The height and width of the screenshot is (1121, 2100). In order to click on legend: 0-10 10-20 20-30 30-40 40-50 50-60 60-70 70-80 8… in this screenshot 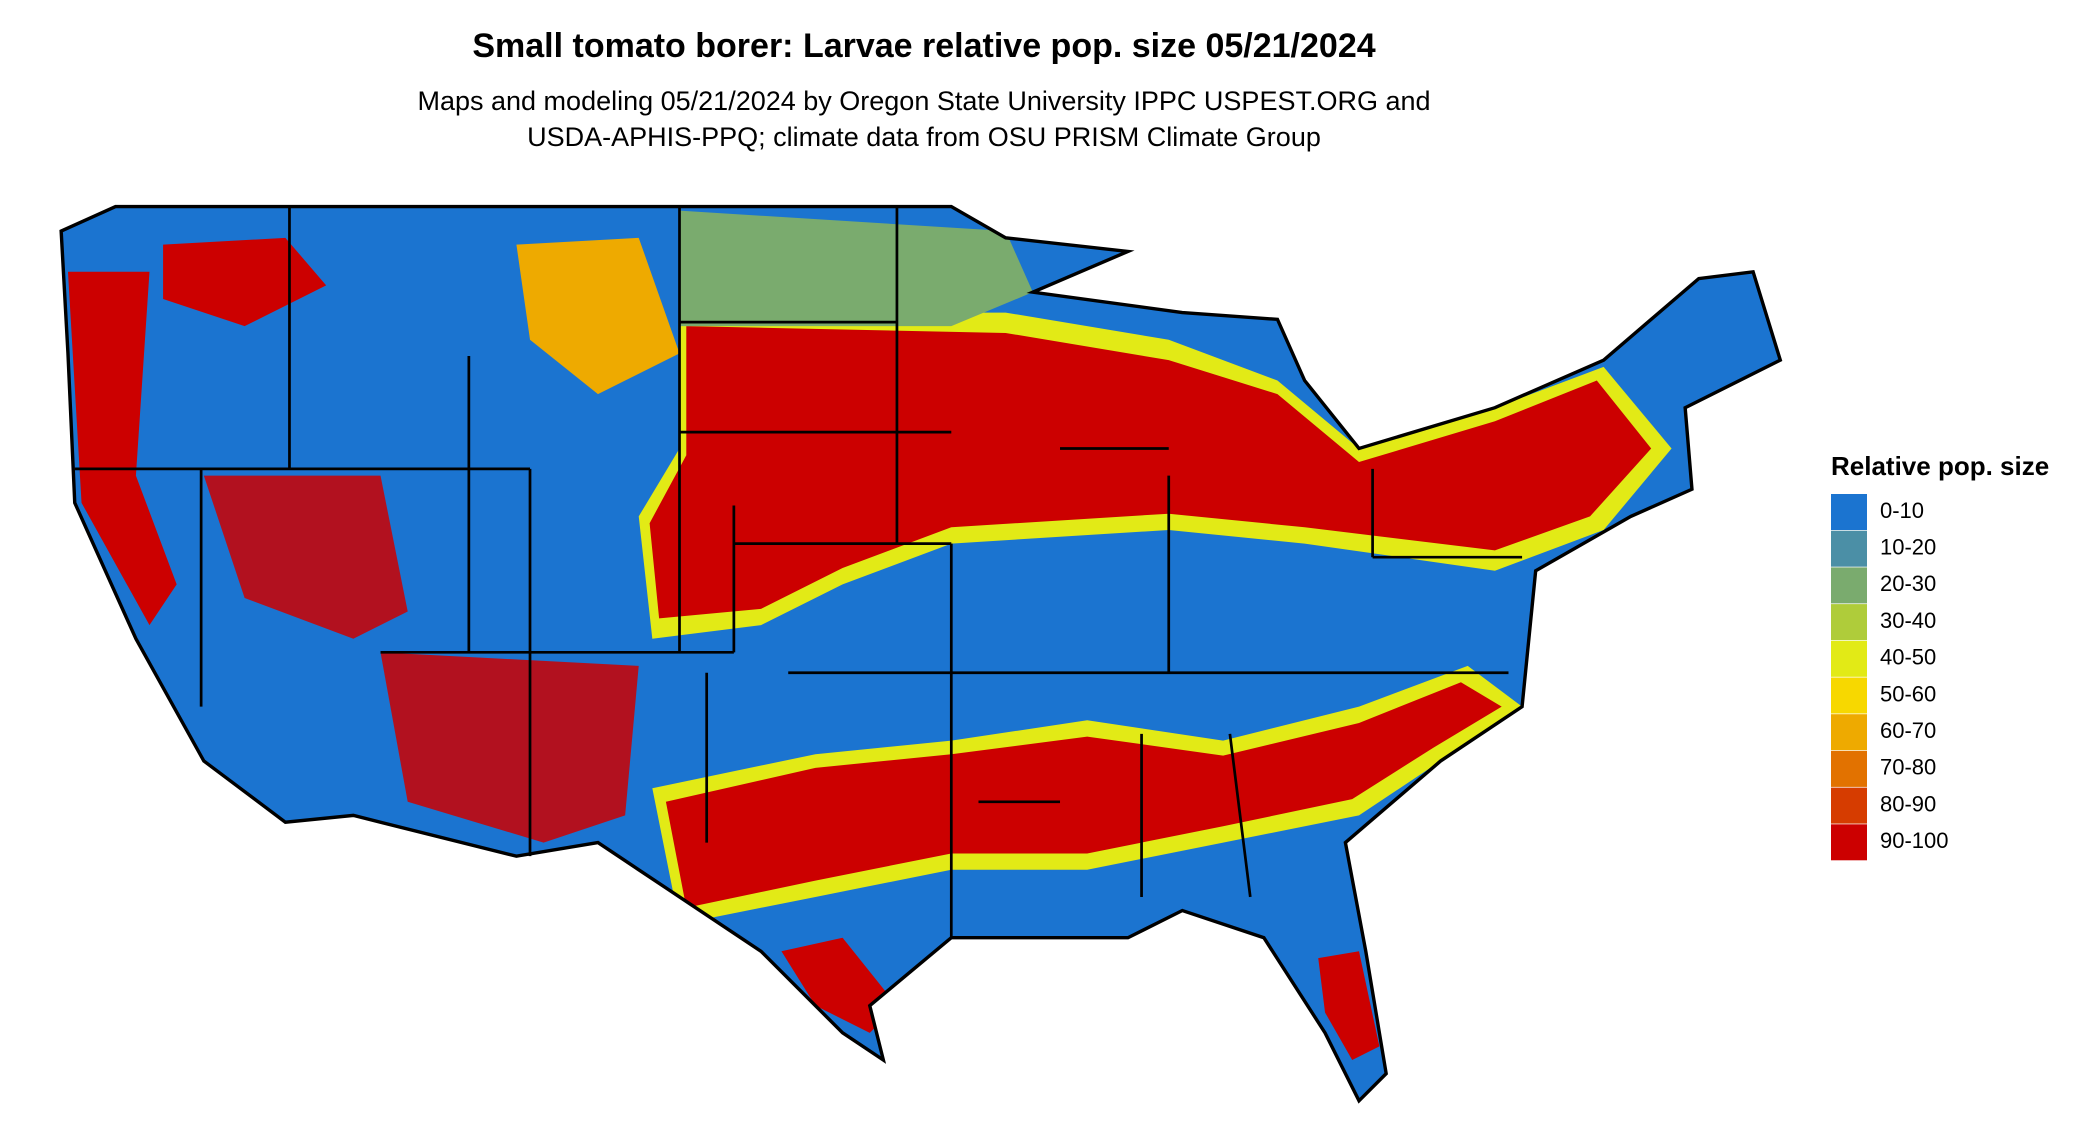, I will do `click(1890, 677)`.